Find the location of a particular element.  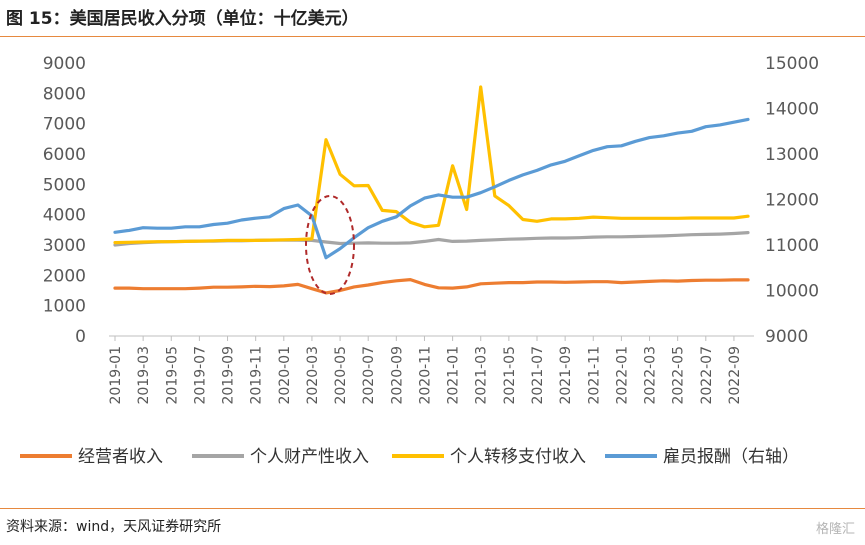

x-tick-label: 2022-03 is located at coordinates (651, 375).